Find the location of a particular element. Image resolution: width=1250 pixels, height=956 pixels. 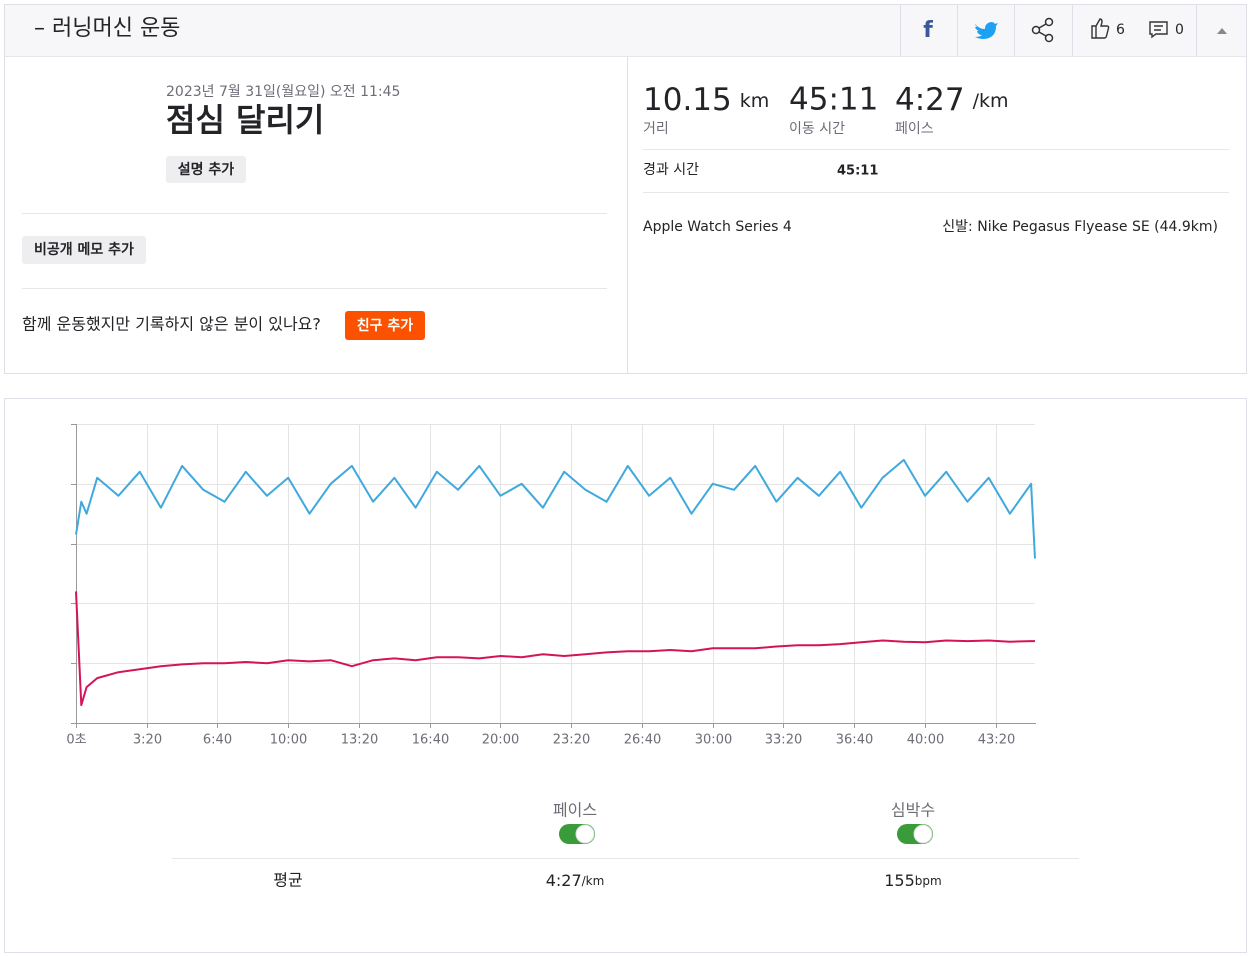

moving-time-value: 45:11 is located at coordinates (833, 100).